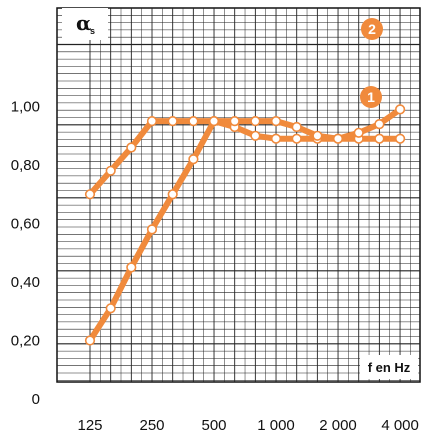 The width and height of the screenshot is (424, 437). Describe the element at coordinates (371, 63) in the screenshot. I see `legend-badges: 12` at that location.